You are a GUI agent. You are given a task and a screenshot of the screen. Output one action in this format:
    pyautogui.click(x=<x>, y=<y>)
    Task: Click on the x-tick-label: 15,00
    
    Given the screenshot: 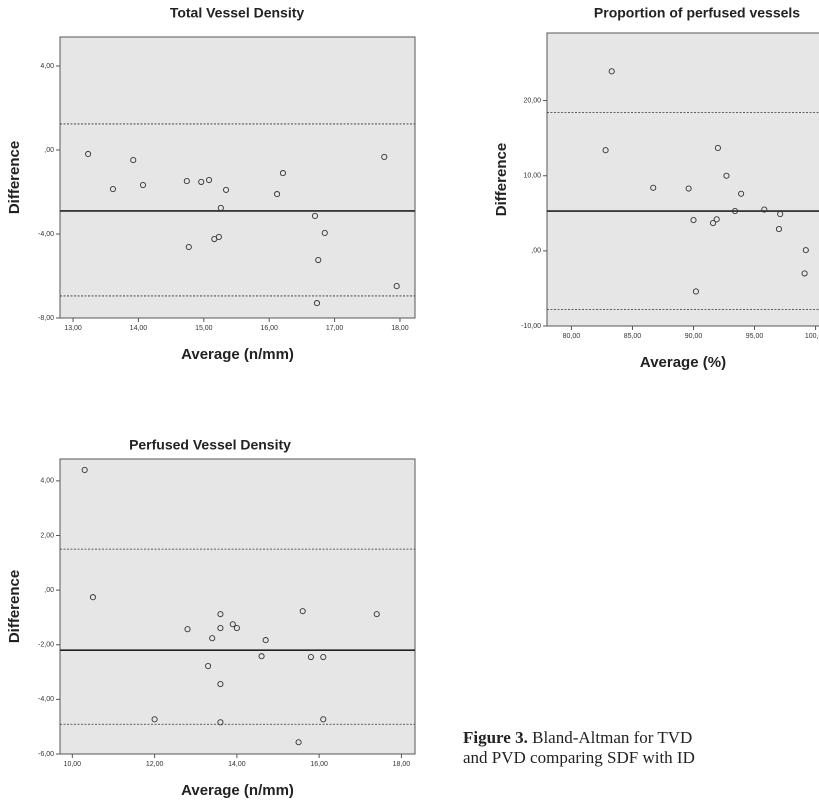 What is the action you would take?
    pyautogui.click(x=204, y=328)
    